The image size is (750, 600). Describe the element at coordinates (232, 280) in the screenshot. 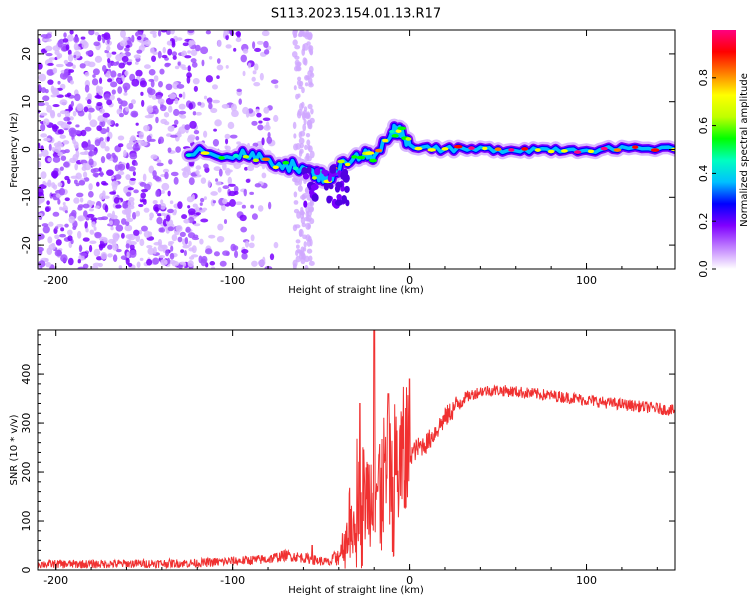

I see `spectrogram-x-tick-label: -100` at that location.